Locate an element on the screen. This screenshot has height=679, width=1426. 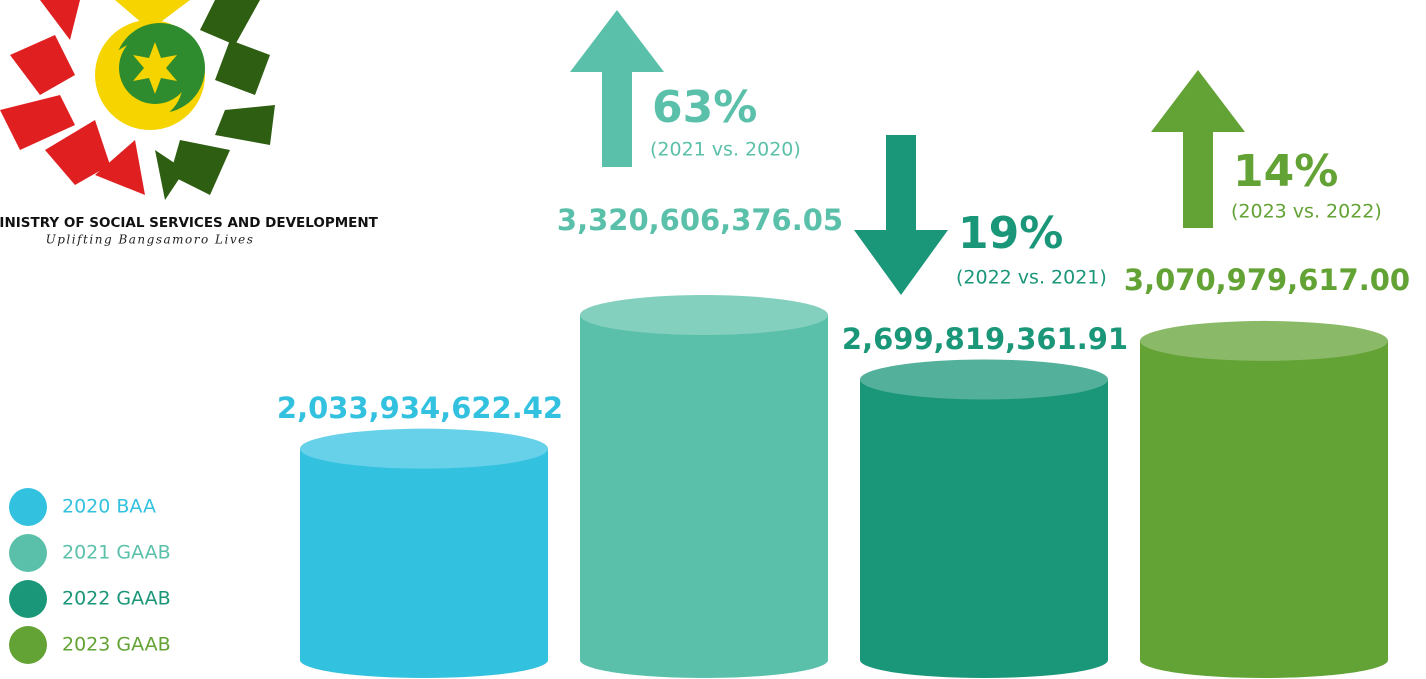
change-percent: 19% is located at coordinates (1010, 233).